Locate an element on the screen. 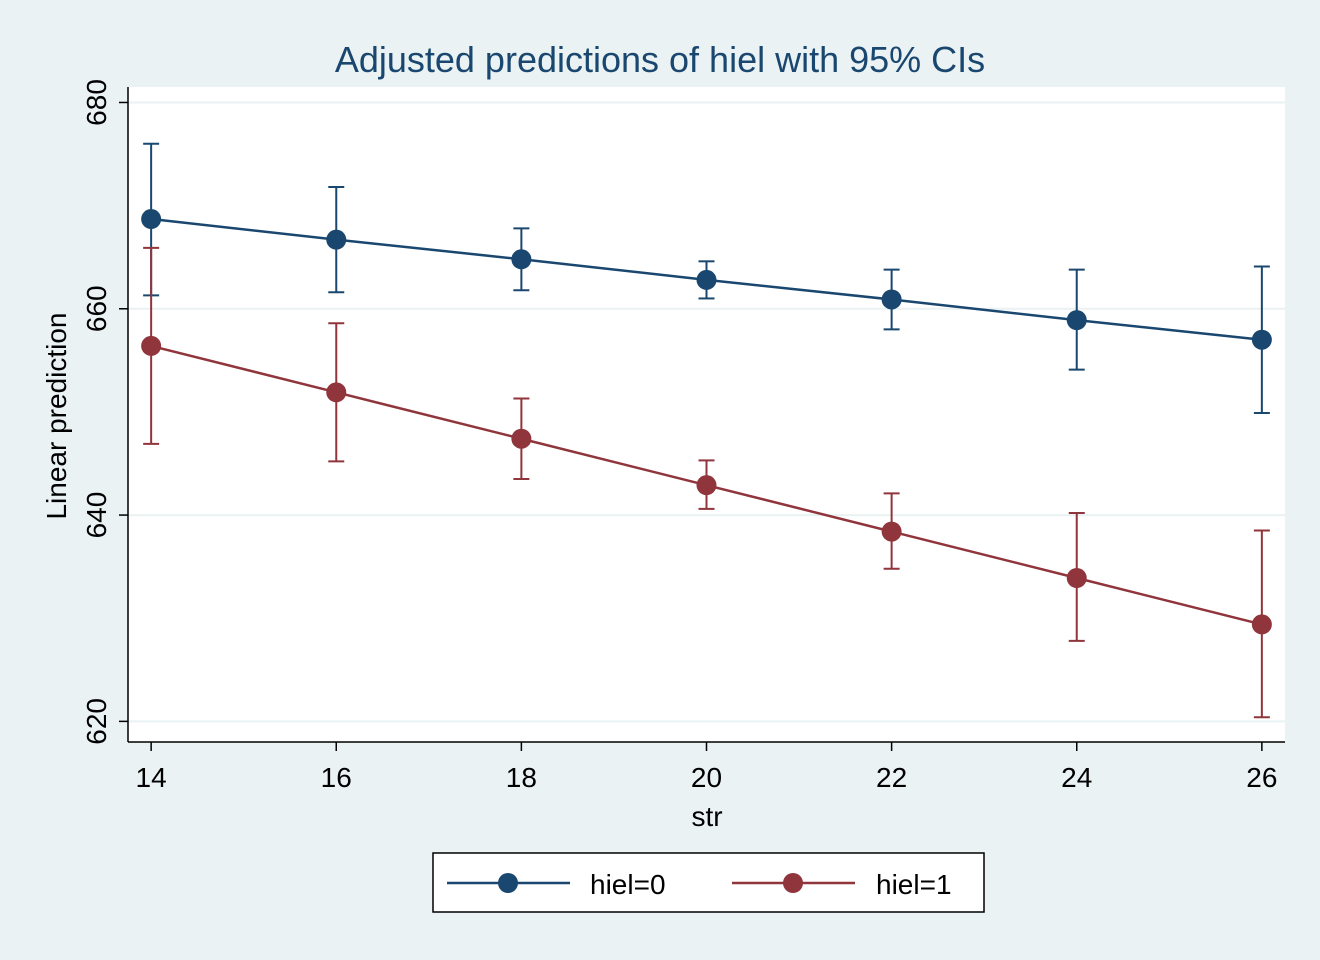 This screenshot has width=1320, height=960. legend: hiel=0 hiel=1 is located at coordinates (708, 882).